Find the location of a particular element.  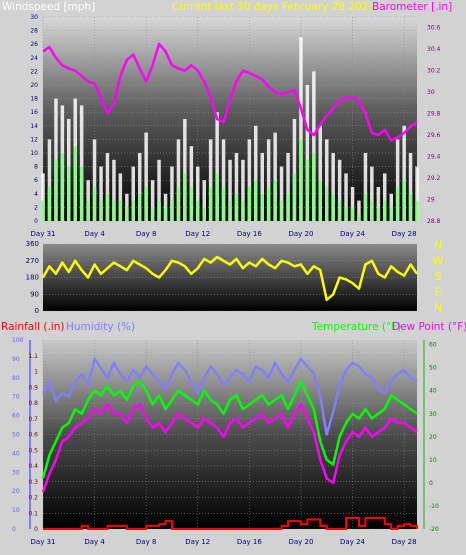

humidity-tick-label: 90 is located at coordinates (16, 359).